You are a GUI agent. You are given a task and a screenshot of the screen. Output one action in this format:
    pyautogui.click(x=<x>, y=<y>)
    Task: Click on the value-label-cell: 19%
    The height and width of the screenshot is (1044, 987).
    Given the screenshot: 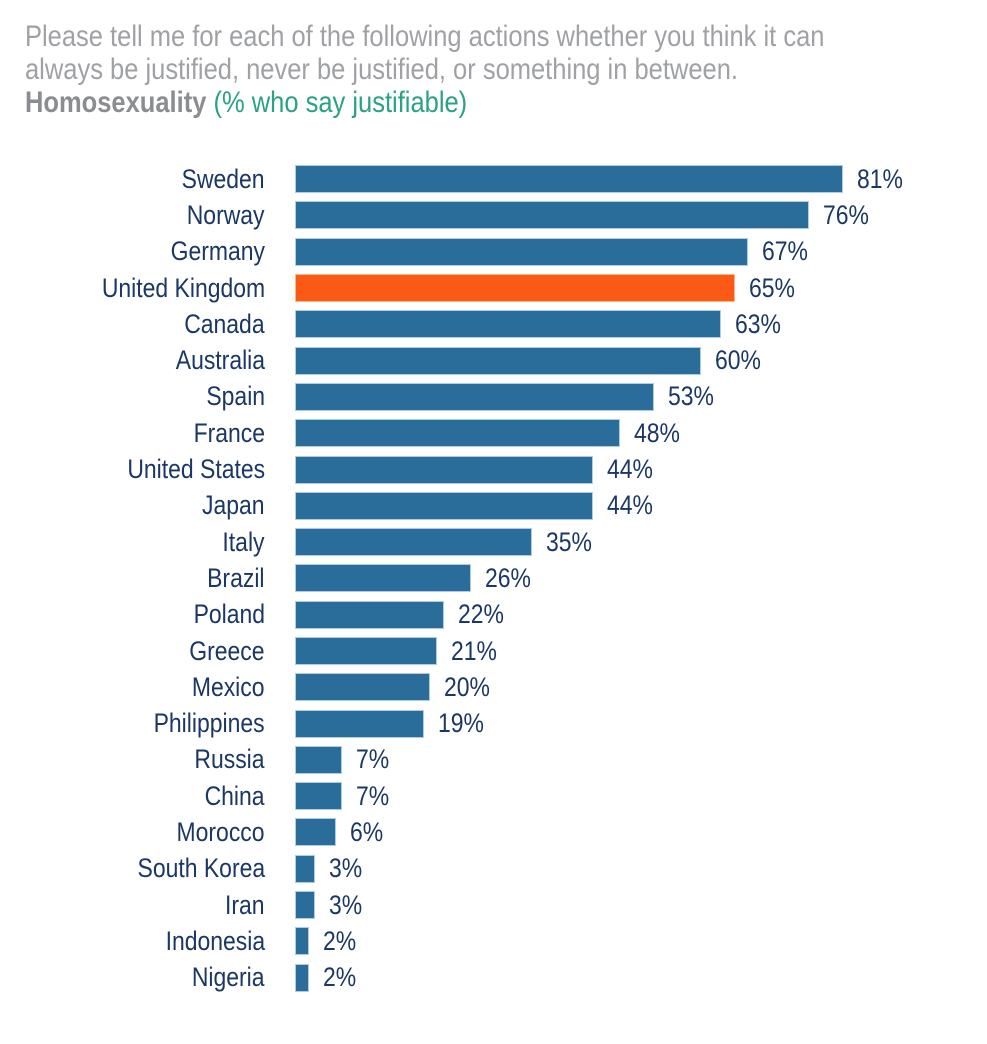 What is the action you would take?
    pyautogui.click(x=465, y=723)
    